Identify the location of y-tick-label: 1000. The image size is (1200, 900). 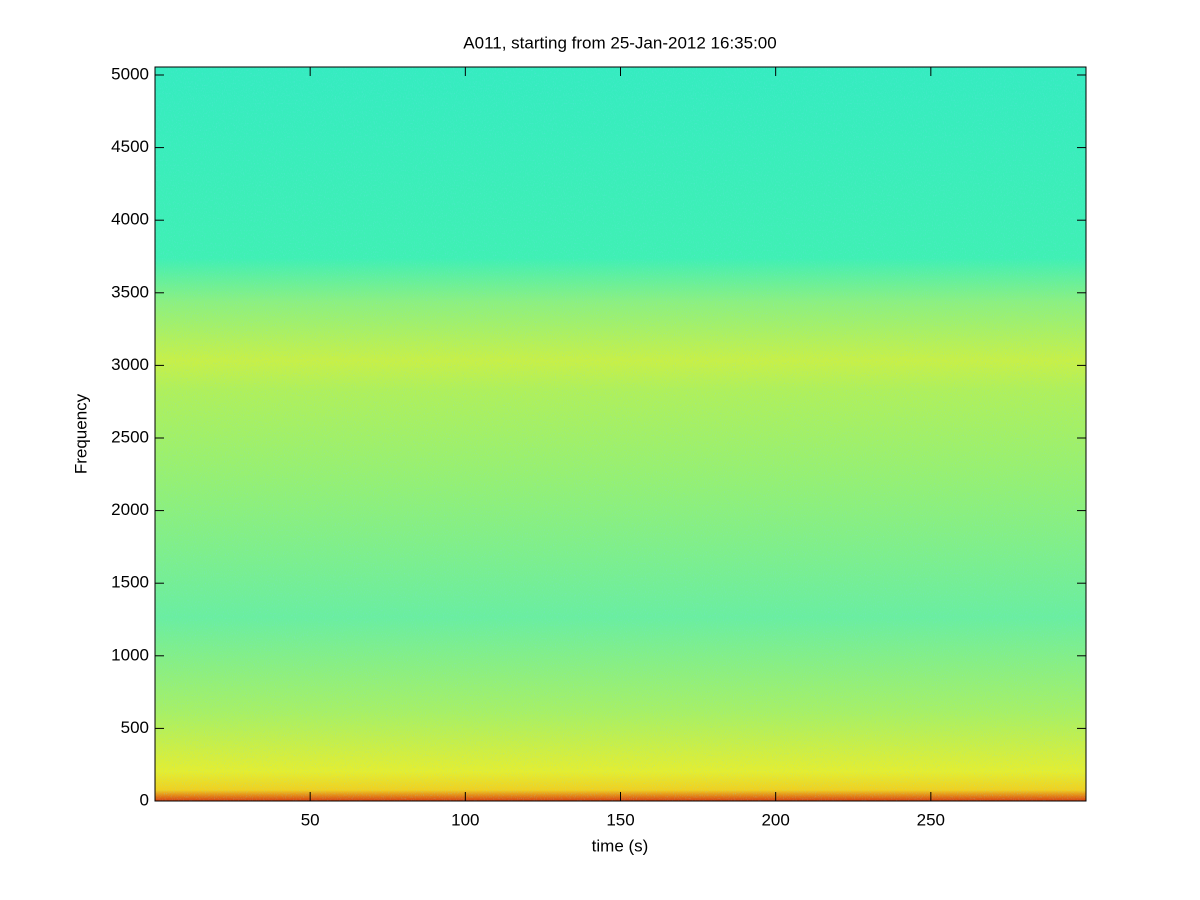
(130, 654).